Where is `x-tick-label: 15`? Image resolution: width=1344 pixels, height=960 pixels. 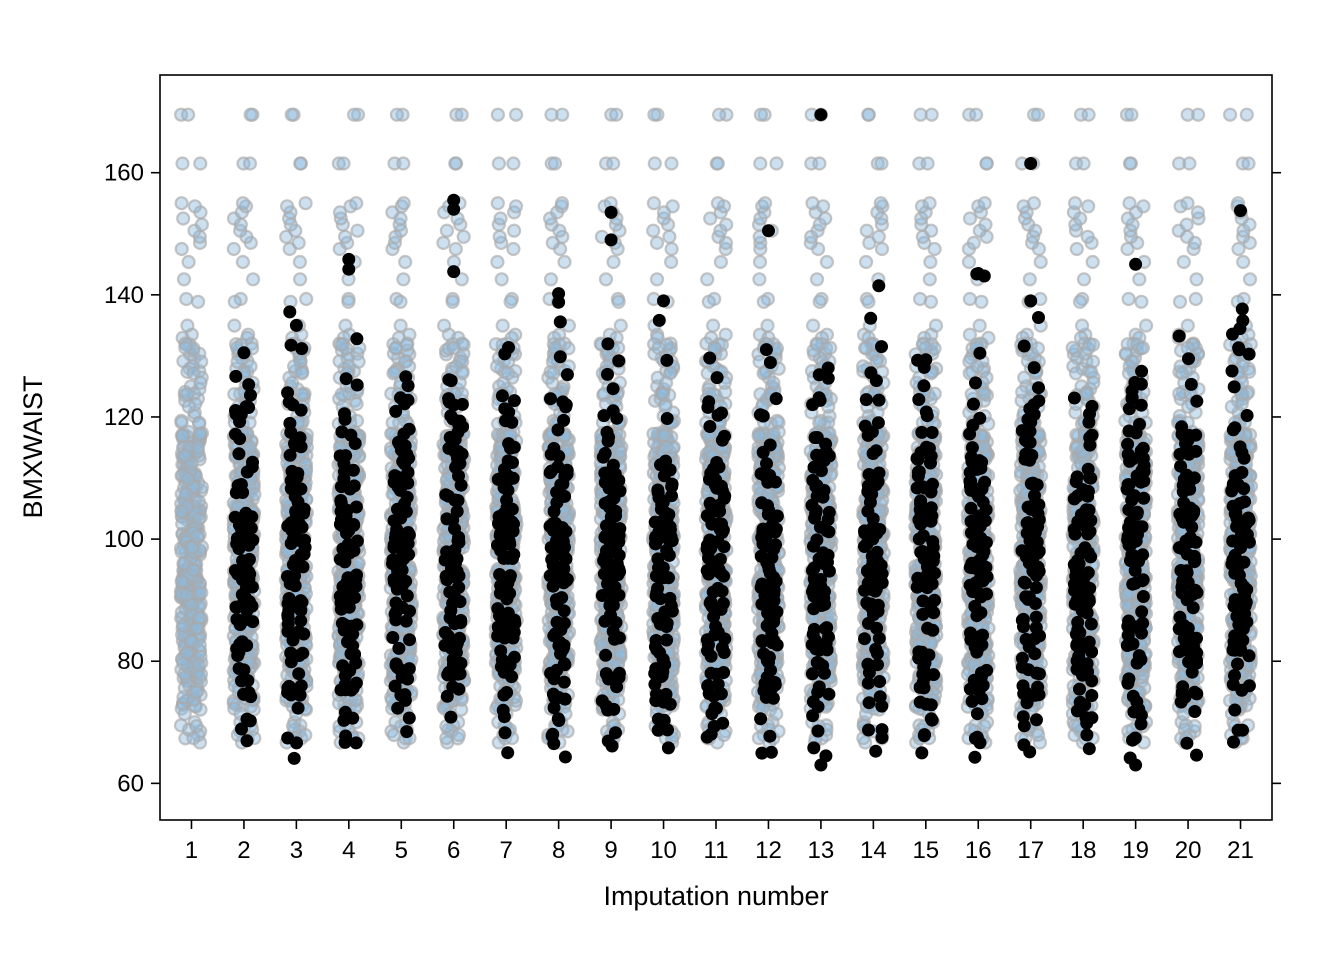
x-tick-label: 15 is located at coordinates (925, 850).